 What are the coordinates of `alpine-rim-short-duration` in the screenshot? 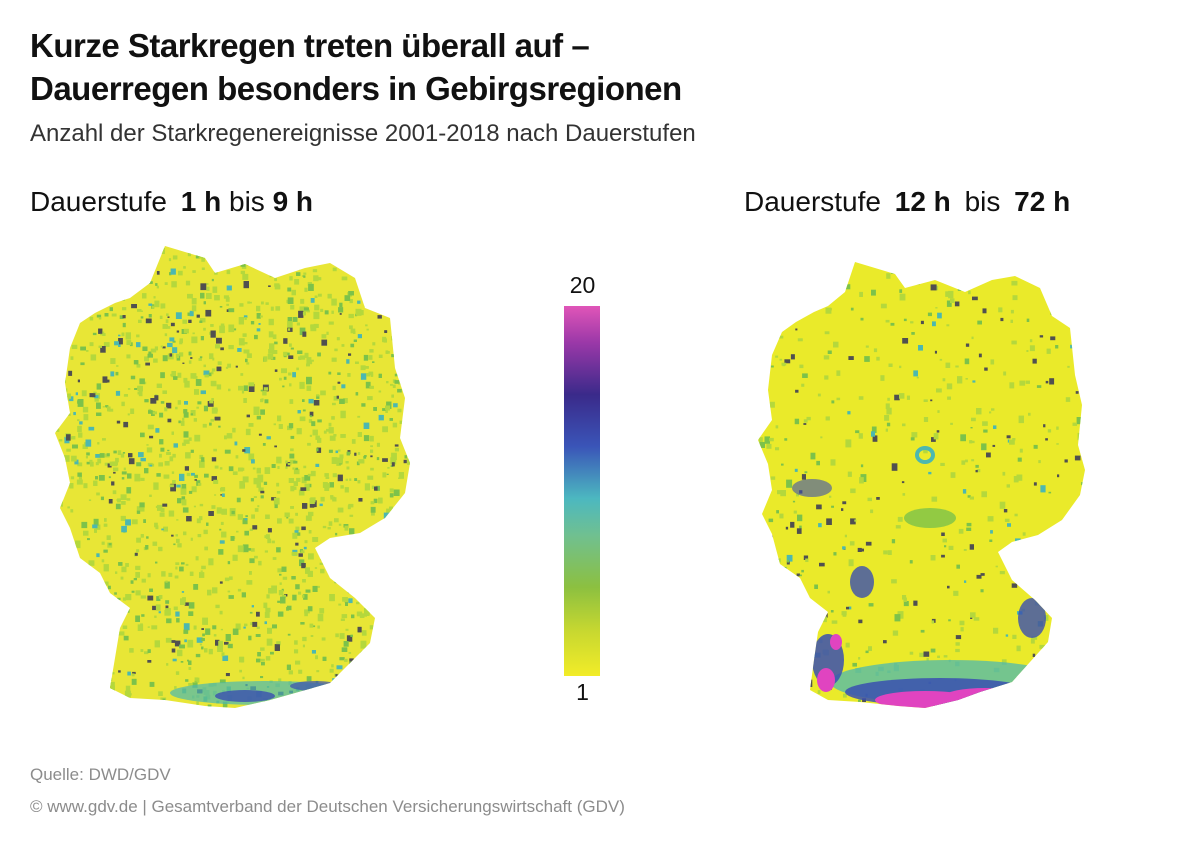 It's located at (265, 693).